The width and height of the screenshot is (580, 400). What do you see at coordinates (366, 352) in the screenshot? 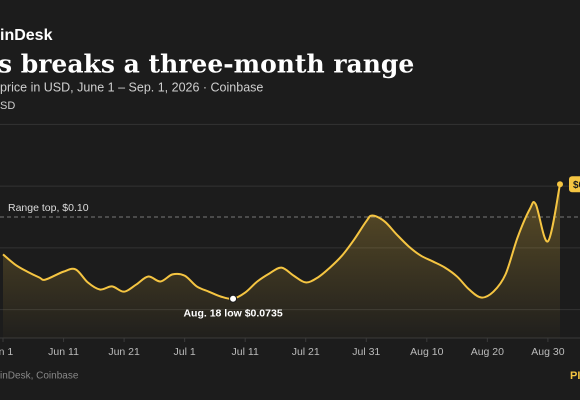
I see `x-tick-label: Jul 31` at bounding box center [366, 352].